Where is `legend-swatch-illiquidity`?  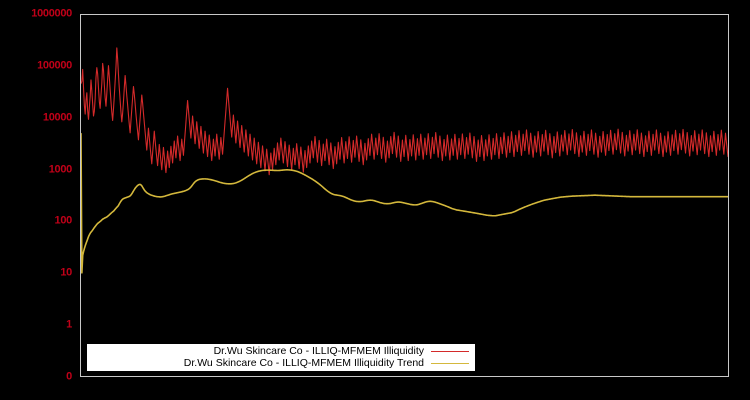
legend-swatch-illiquidity is located at coordinates (450, 351).